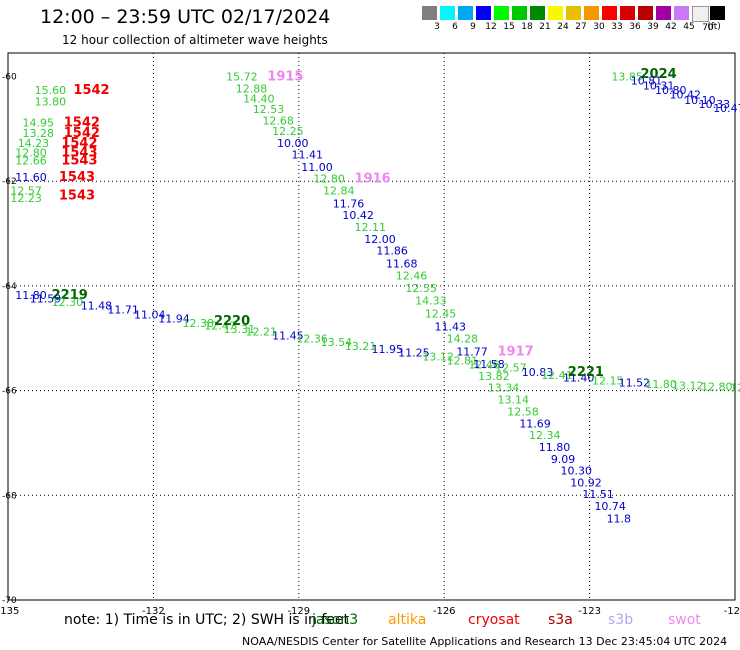 The width and height of the screenshot is (740, 650). Describe the element at coordinates (504, 19) in the screenshot. I see `legend-swatch: 15` at that location.